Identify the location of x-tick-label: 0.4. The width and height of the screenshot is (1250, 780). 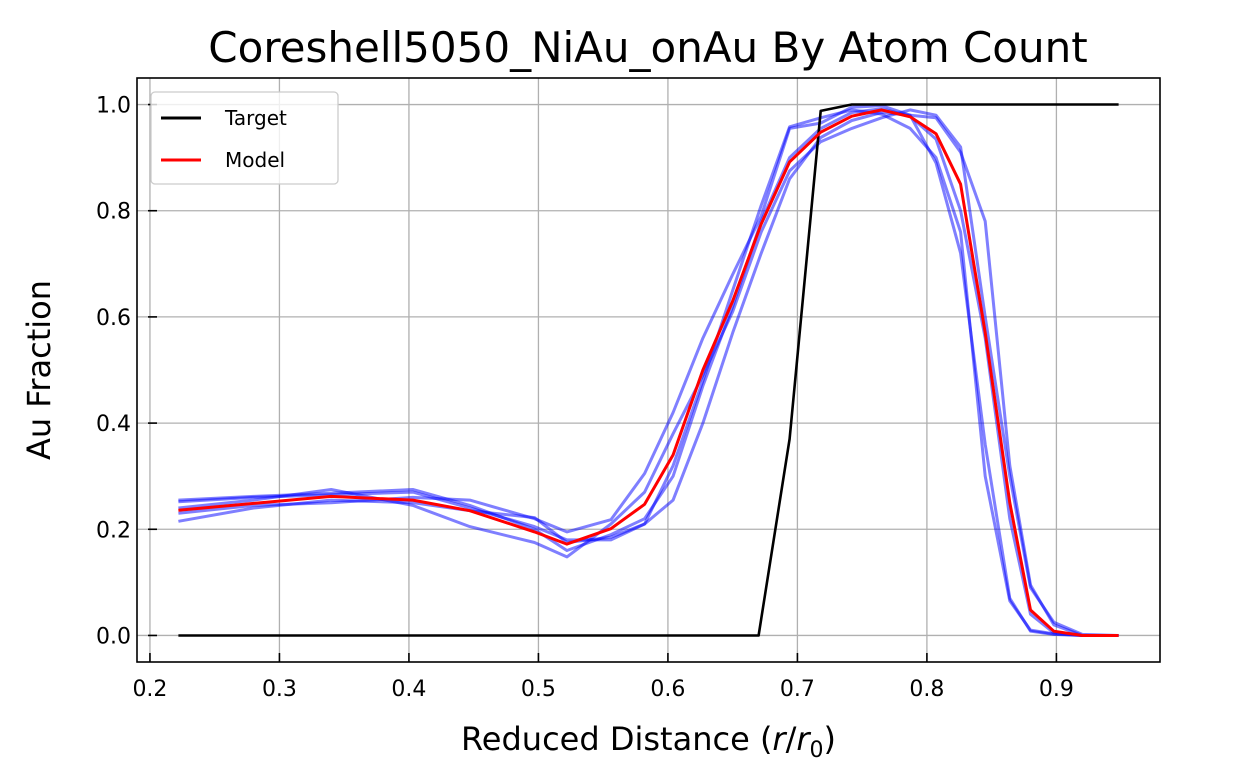
(408, 689).